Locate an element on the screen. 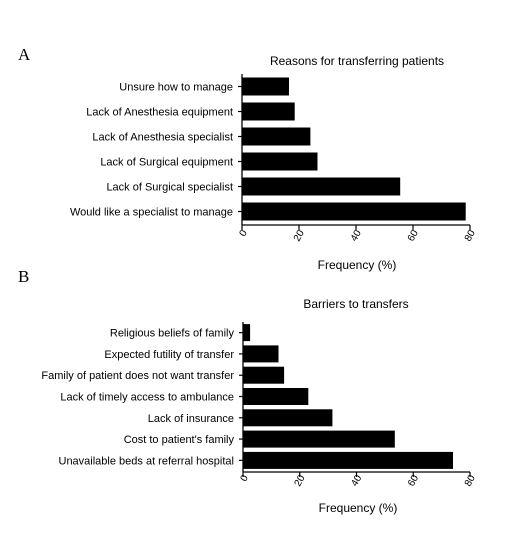 The image size is (509, 534). panel-b-category-label: Expected futility of transfer is located at coordinates (169, 355).